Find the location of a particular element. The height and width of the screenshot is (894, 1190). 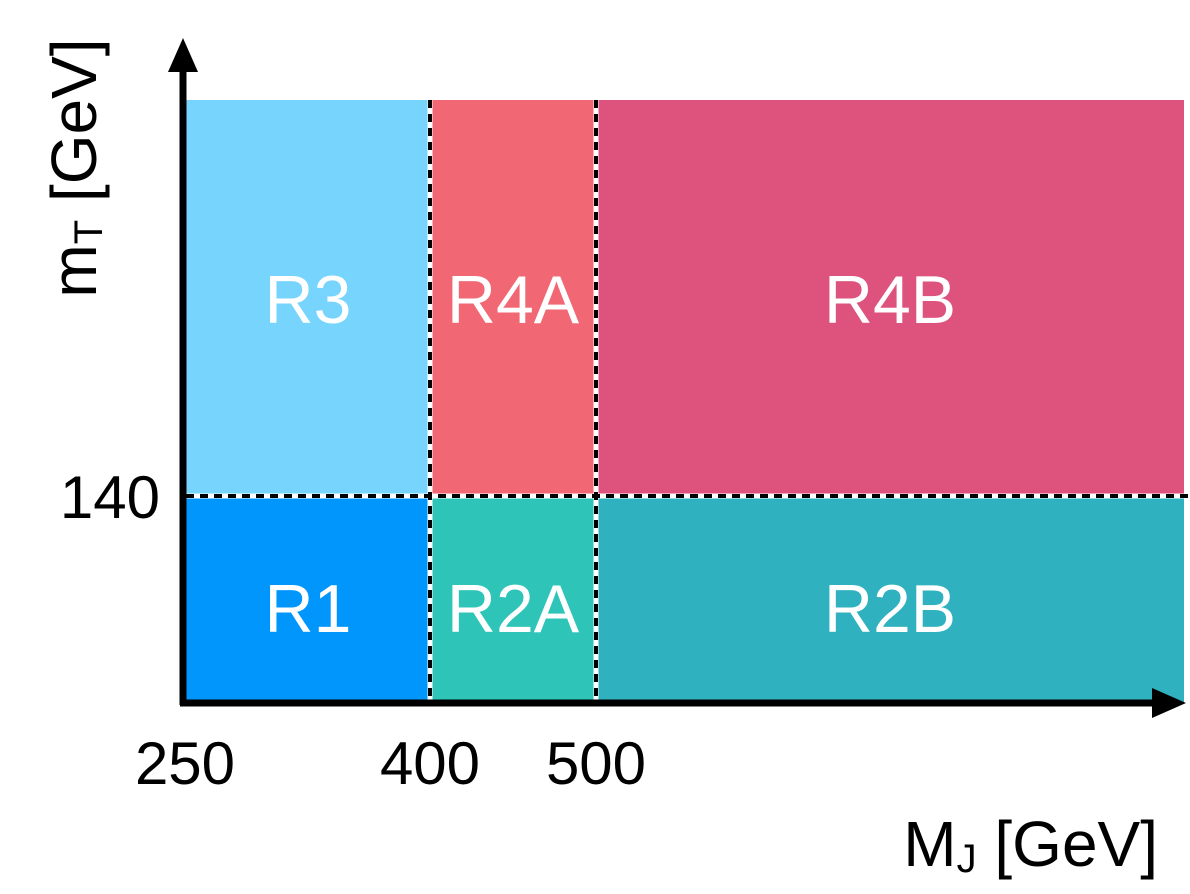

region-label-r2b: R2B is located at coordinates (890, 609).